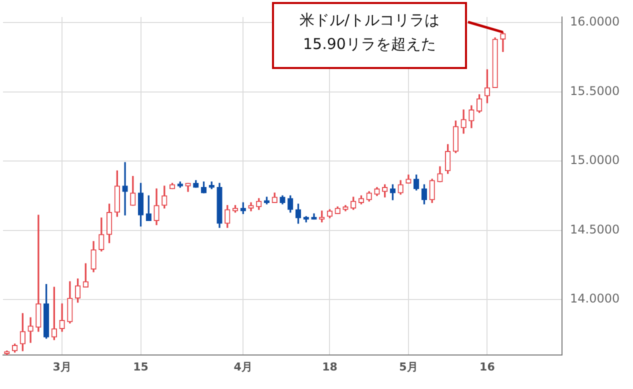  Describe the element at coordinates (243, 367) in the screenshot. I see `x-tick-label: 4月` at that location.